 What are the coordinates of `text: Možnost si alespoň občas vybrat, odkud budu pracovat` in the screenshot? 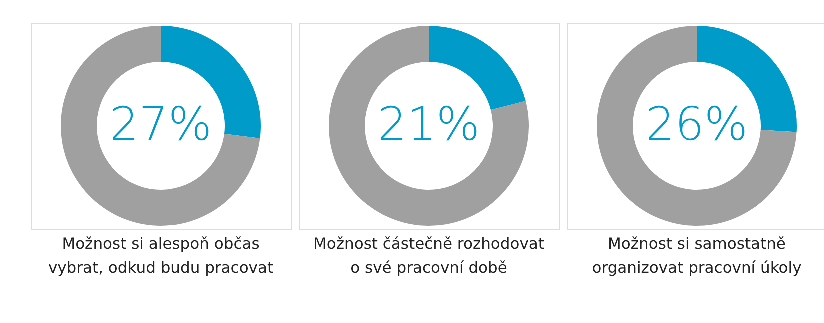 It's located at (161, 256).